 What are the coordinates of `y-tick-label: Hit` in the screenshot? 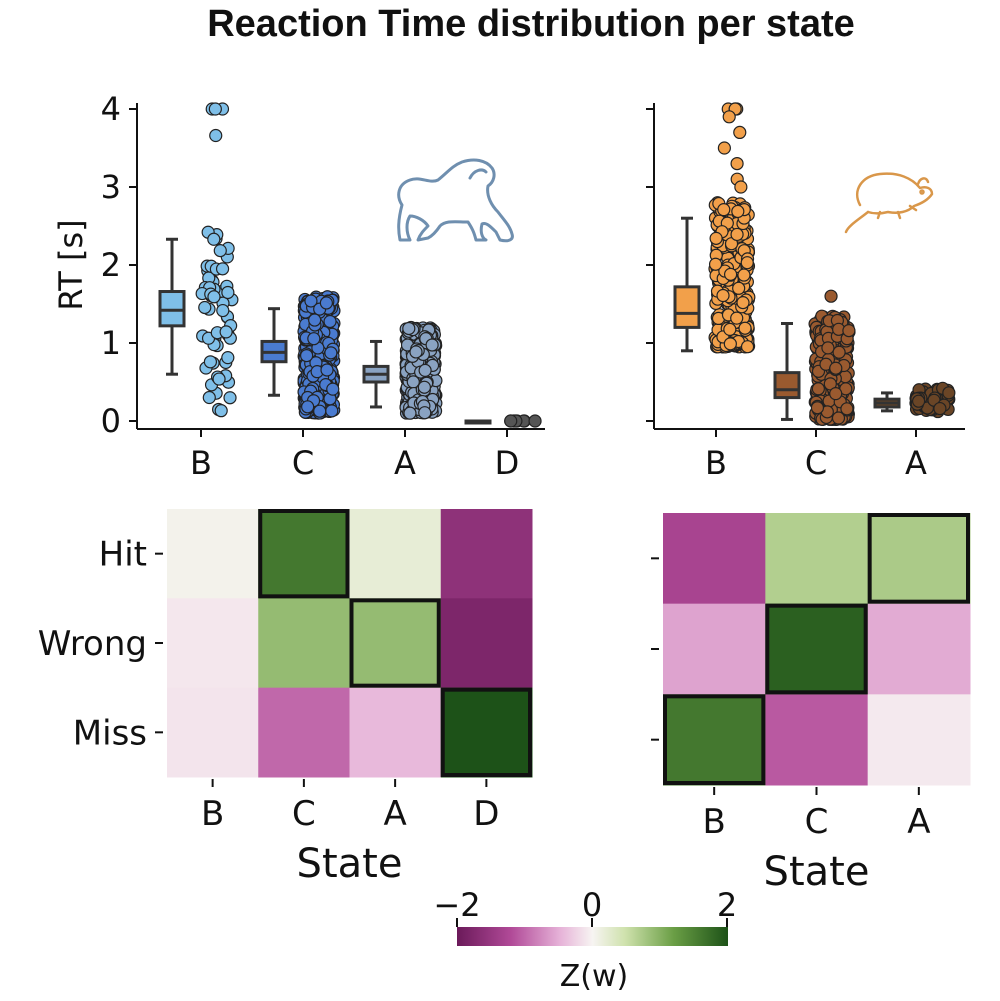 It's located at (123, 555).